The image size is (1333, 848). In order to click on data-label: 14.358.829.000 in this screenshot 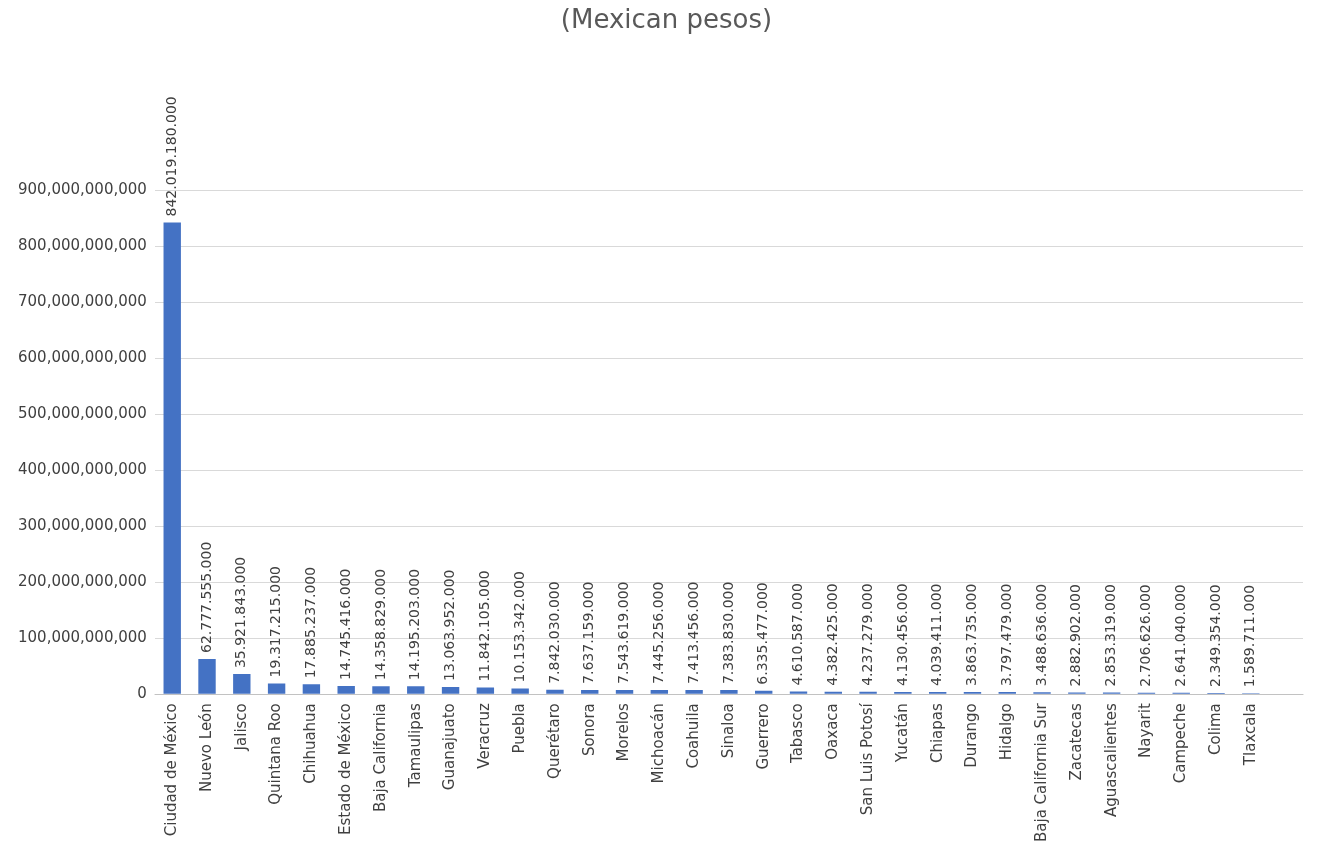, I will do `click(379, 624)`.